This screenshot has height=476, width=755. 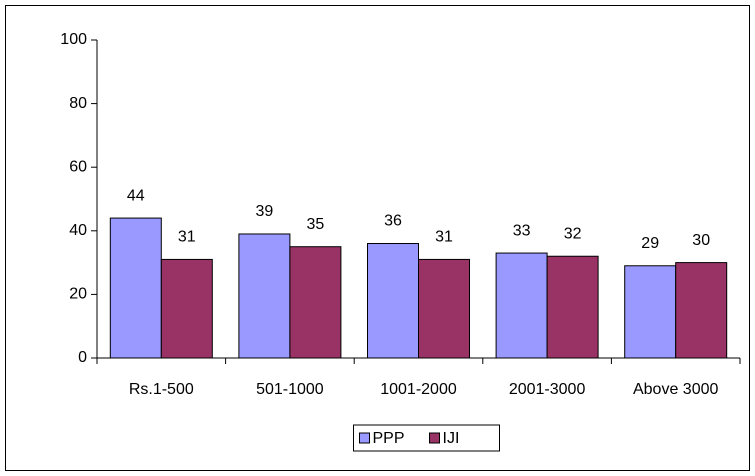 What do you see at coordinates (701, 240) in the screenshot?
I see `data-label: 30` at bounding box center [701, 240].